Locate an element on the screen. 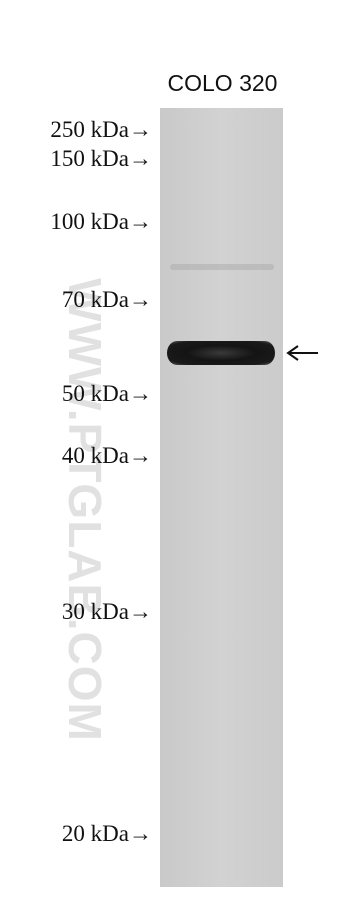  marker-label: 40 kDa→ is located at coordinates (106, 455).